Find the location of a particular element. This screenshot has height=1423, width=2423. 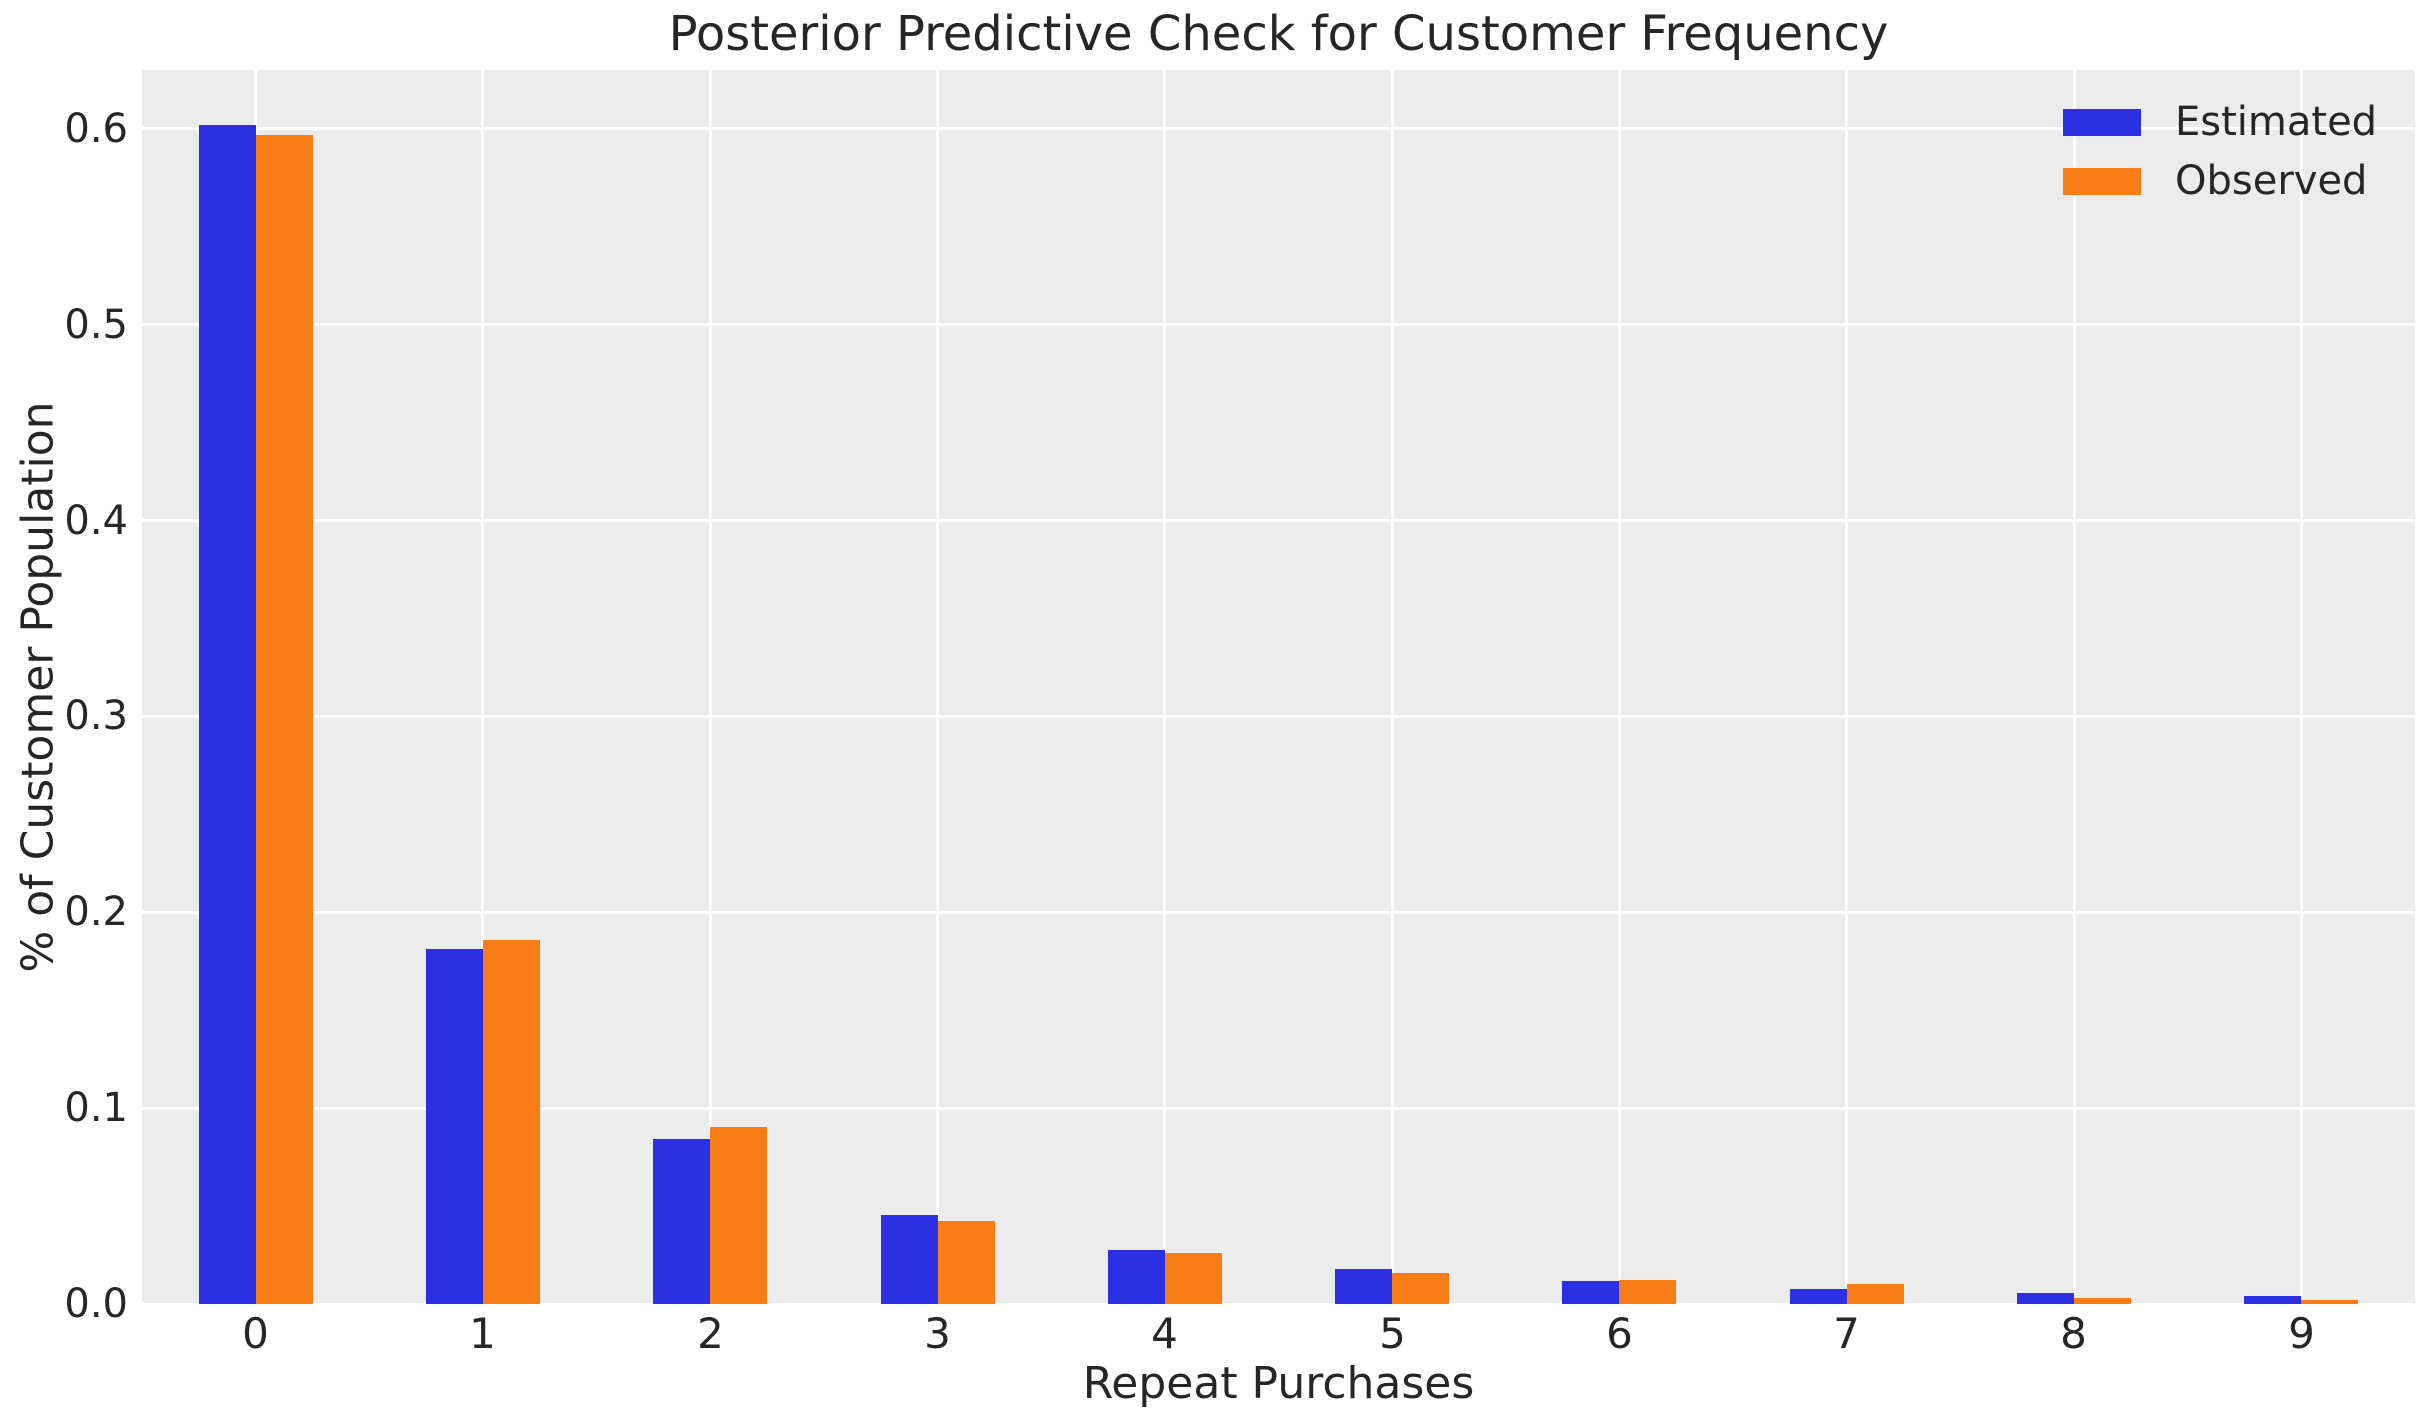

legend-label-estimated: Estimated is located at coordinates (2276, 122).